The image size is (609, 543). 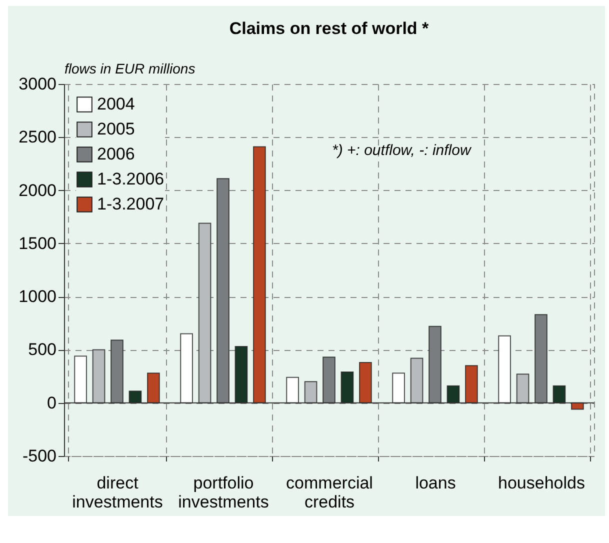 What do you see at coordinates (51, 402) in the screenshot?
I see `y-tick-label: 0` at bounding box center [51, 402].